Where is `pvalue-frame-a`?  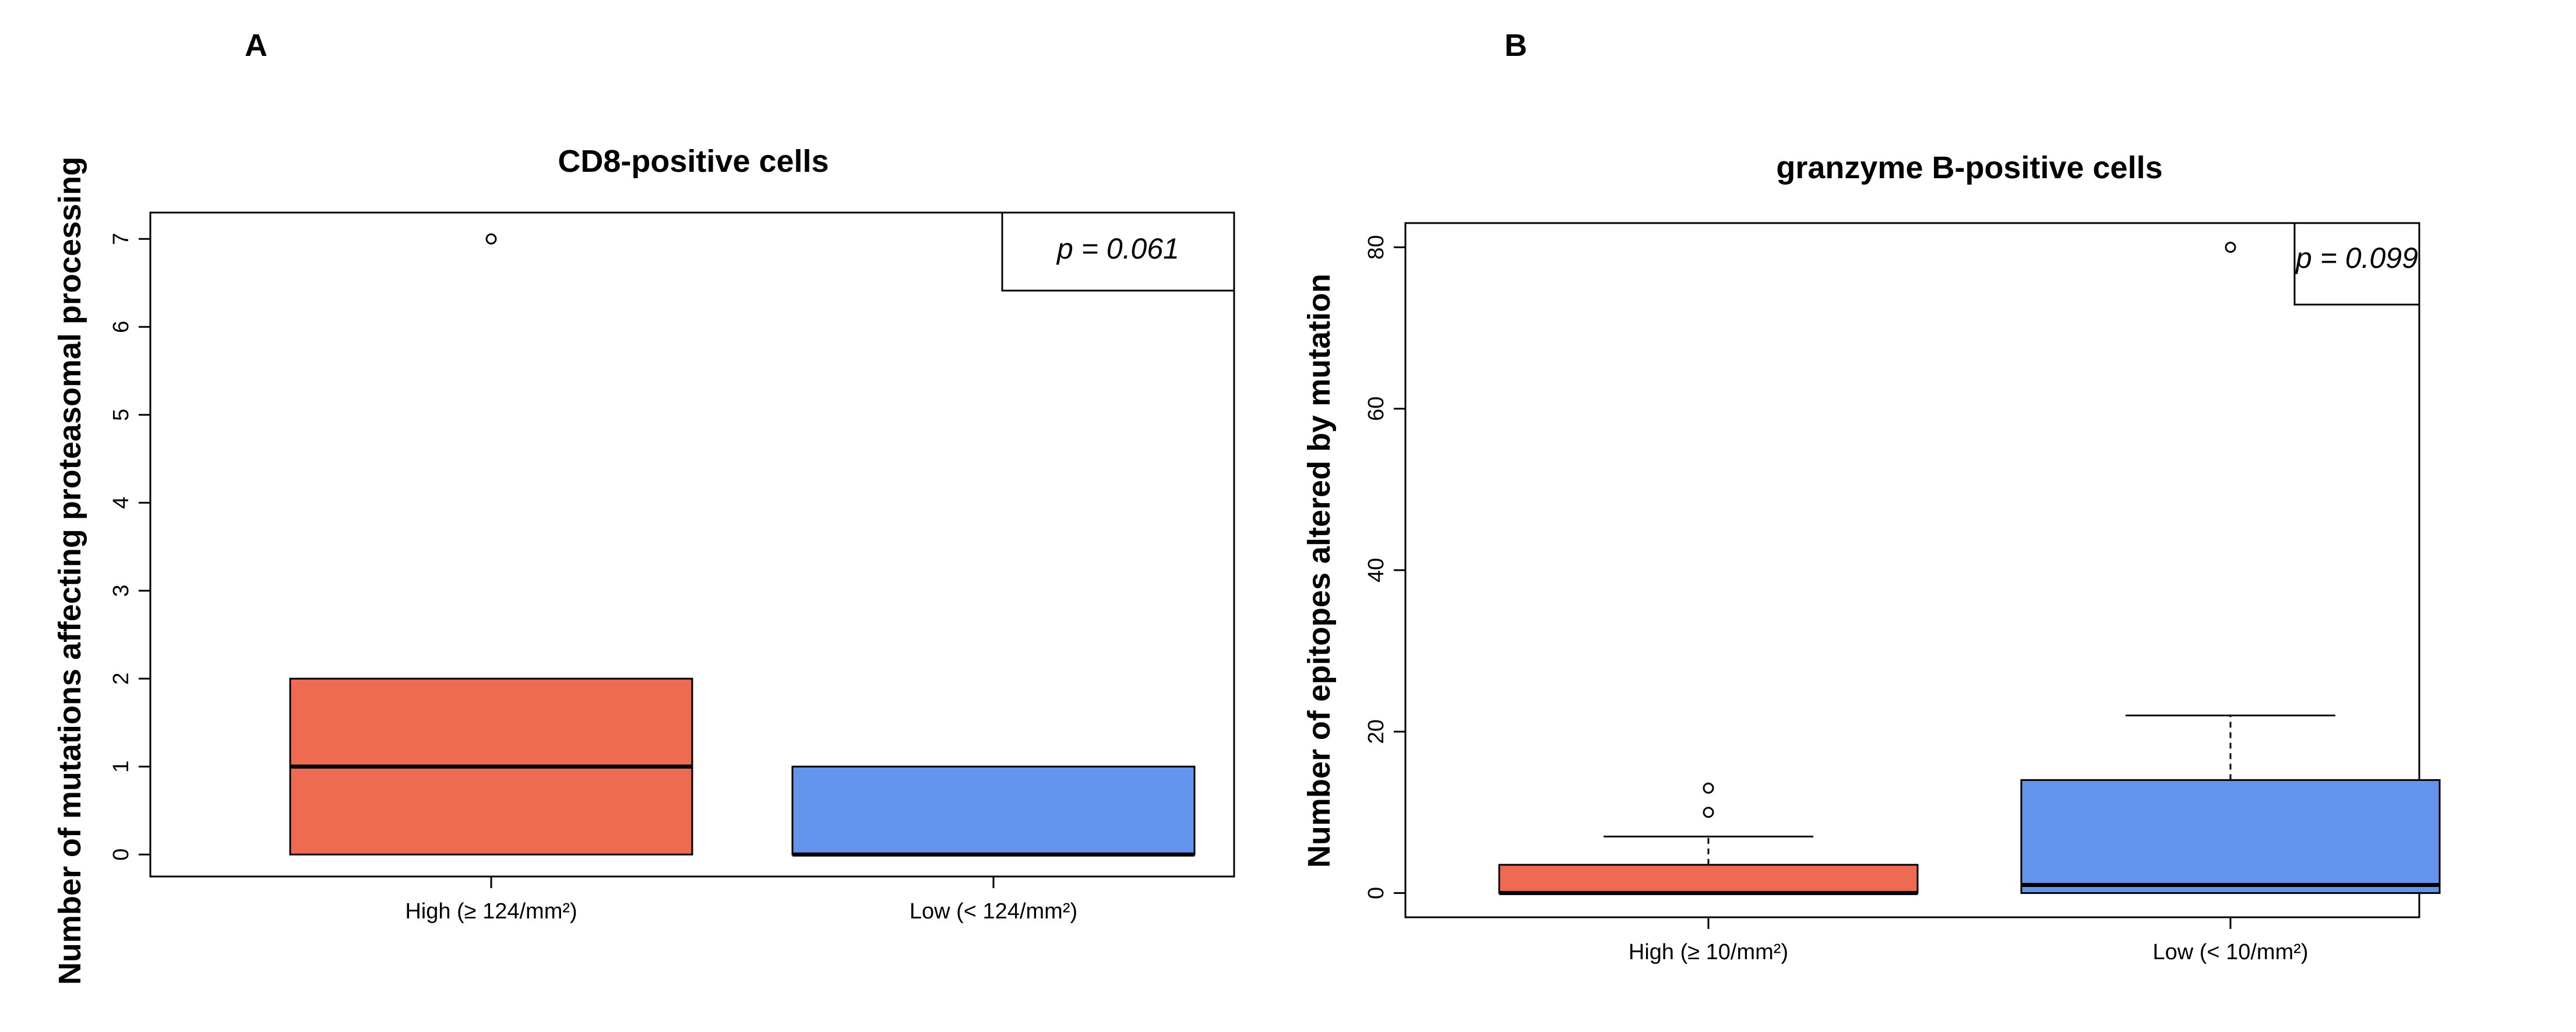
pvalue-frame-a is located at coordinates (1118, 251).